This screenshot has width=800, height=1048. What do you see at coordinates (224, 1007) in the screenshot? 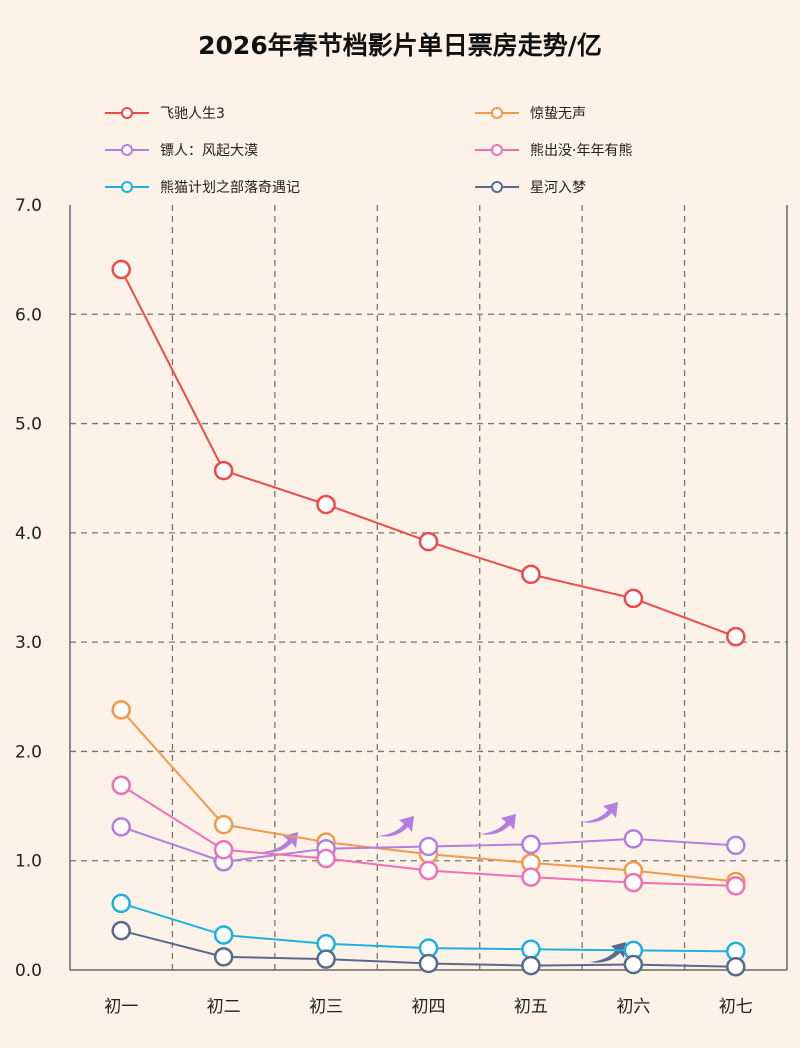
I see `x-tick-label: 初二` at bounding box center [224, 1007].